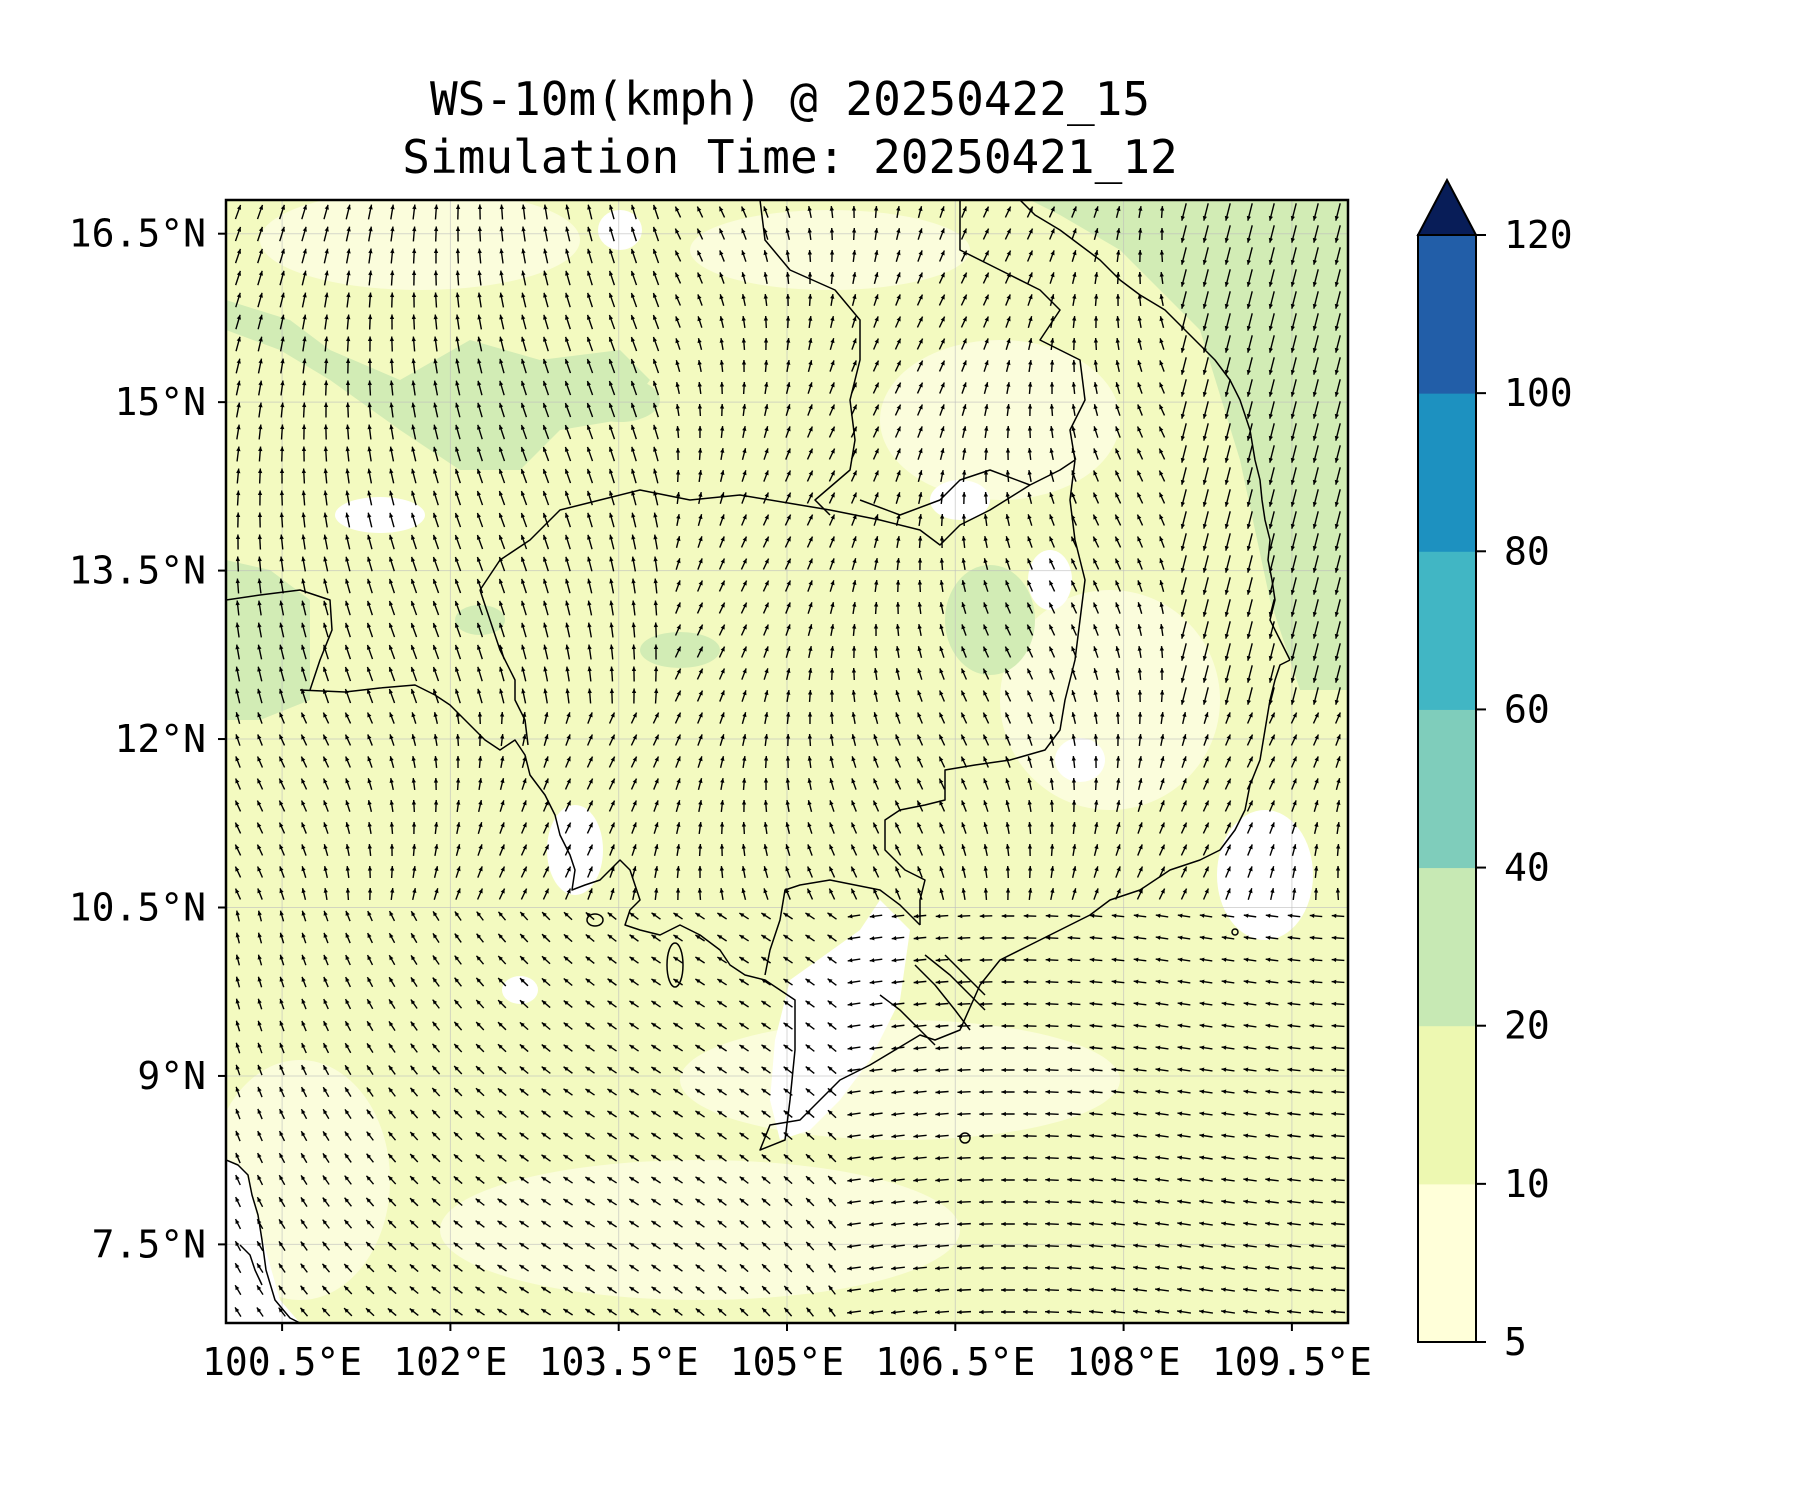 This screenshot has height=1500, width=1800. I want to click on map-title: WS-10m(kmph) @ 20250422_15, so click(790, 99).